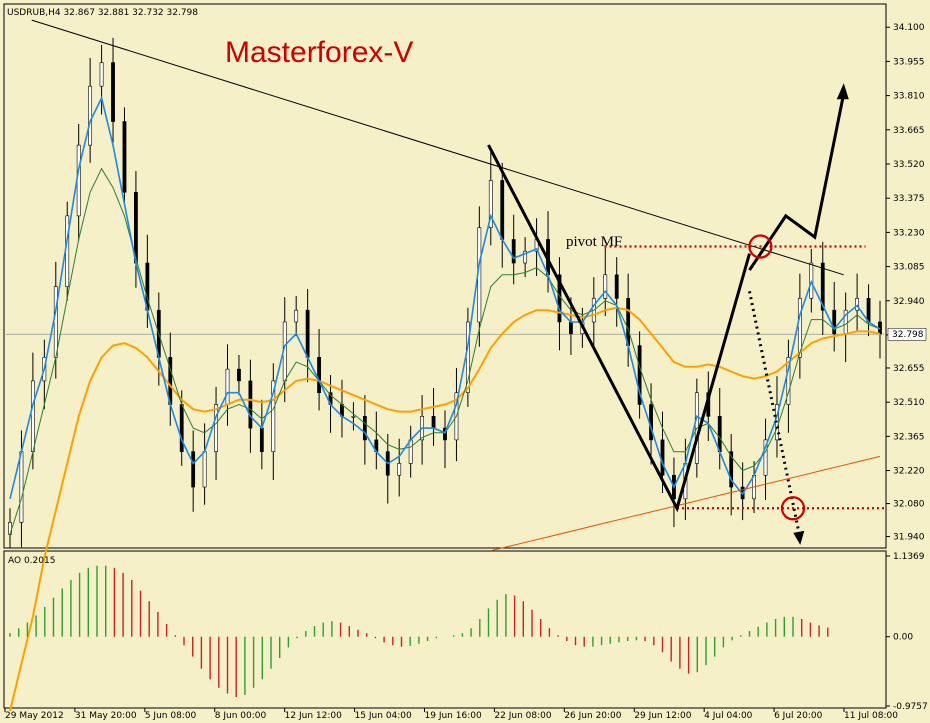  Describe the element at coordinates (383, 716) in the screenshot. I see `time-tick-label: 15 Jun 04:00` at that location.